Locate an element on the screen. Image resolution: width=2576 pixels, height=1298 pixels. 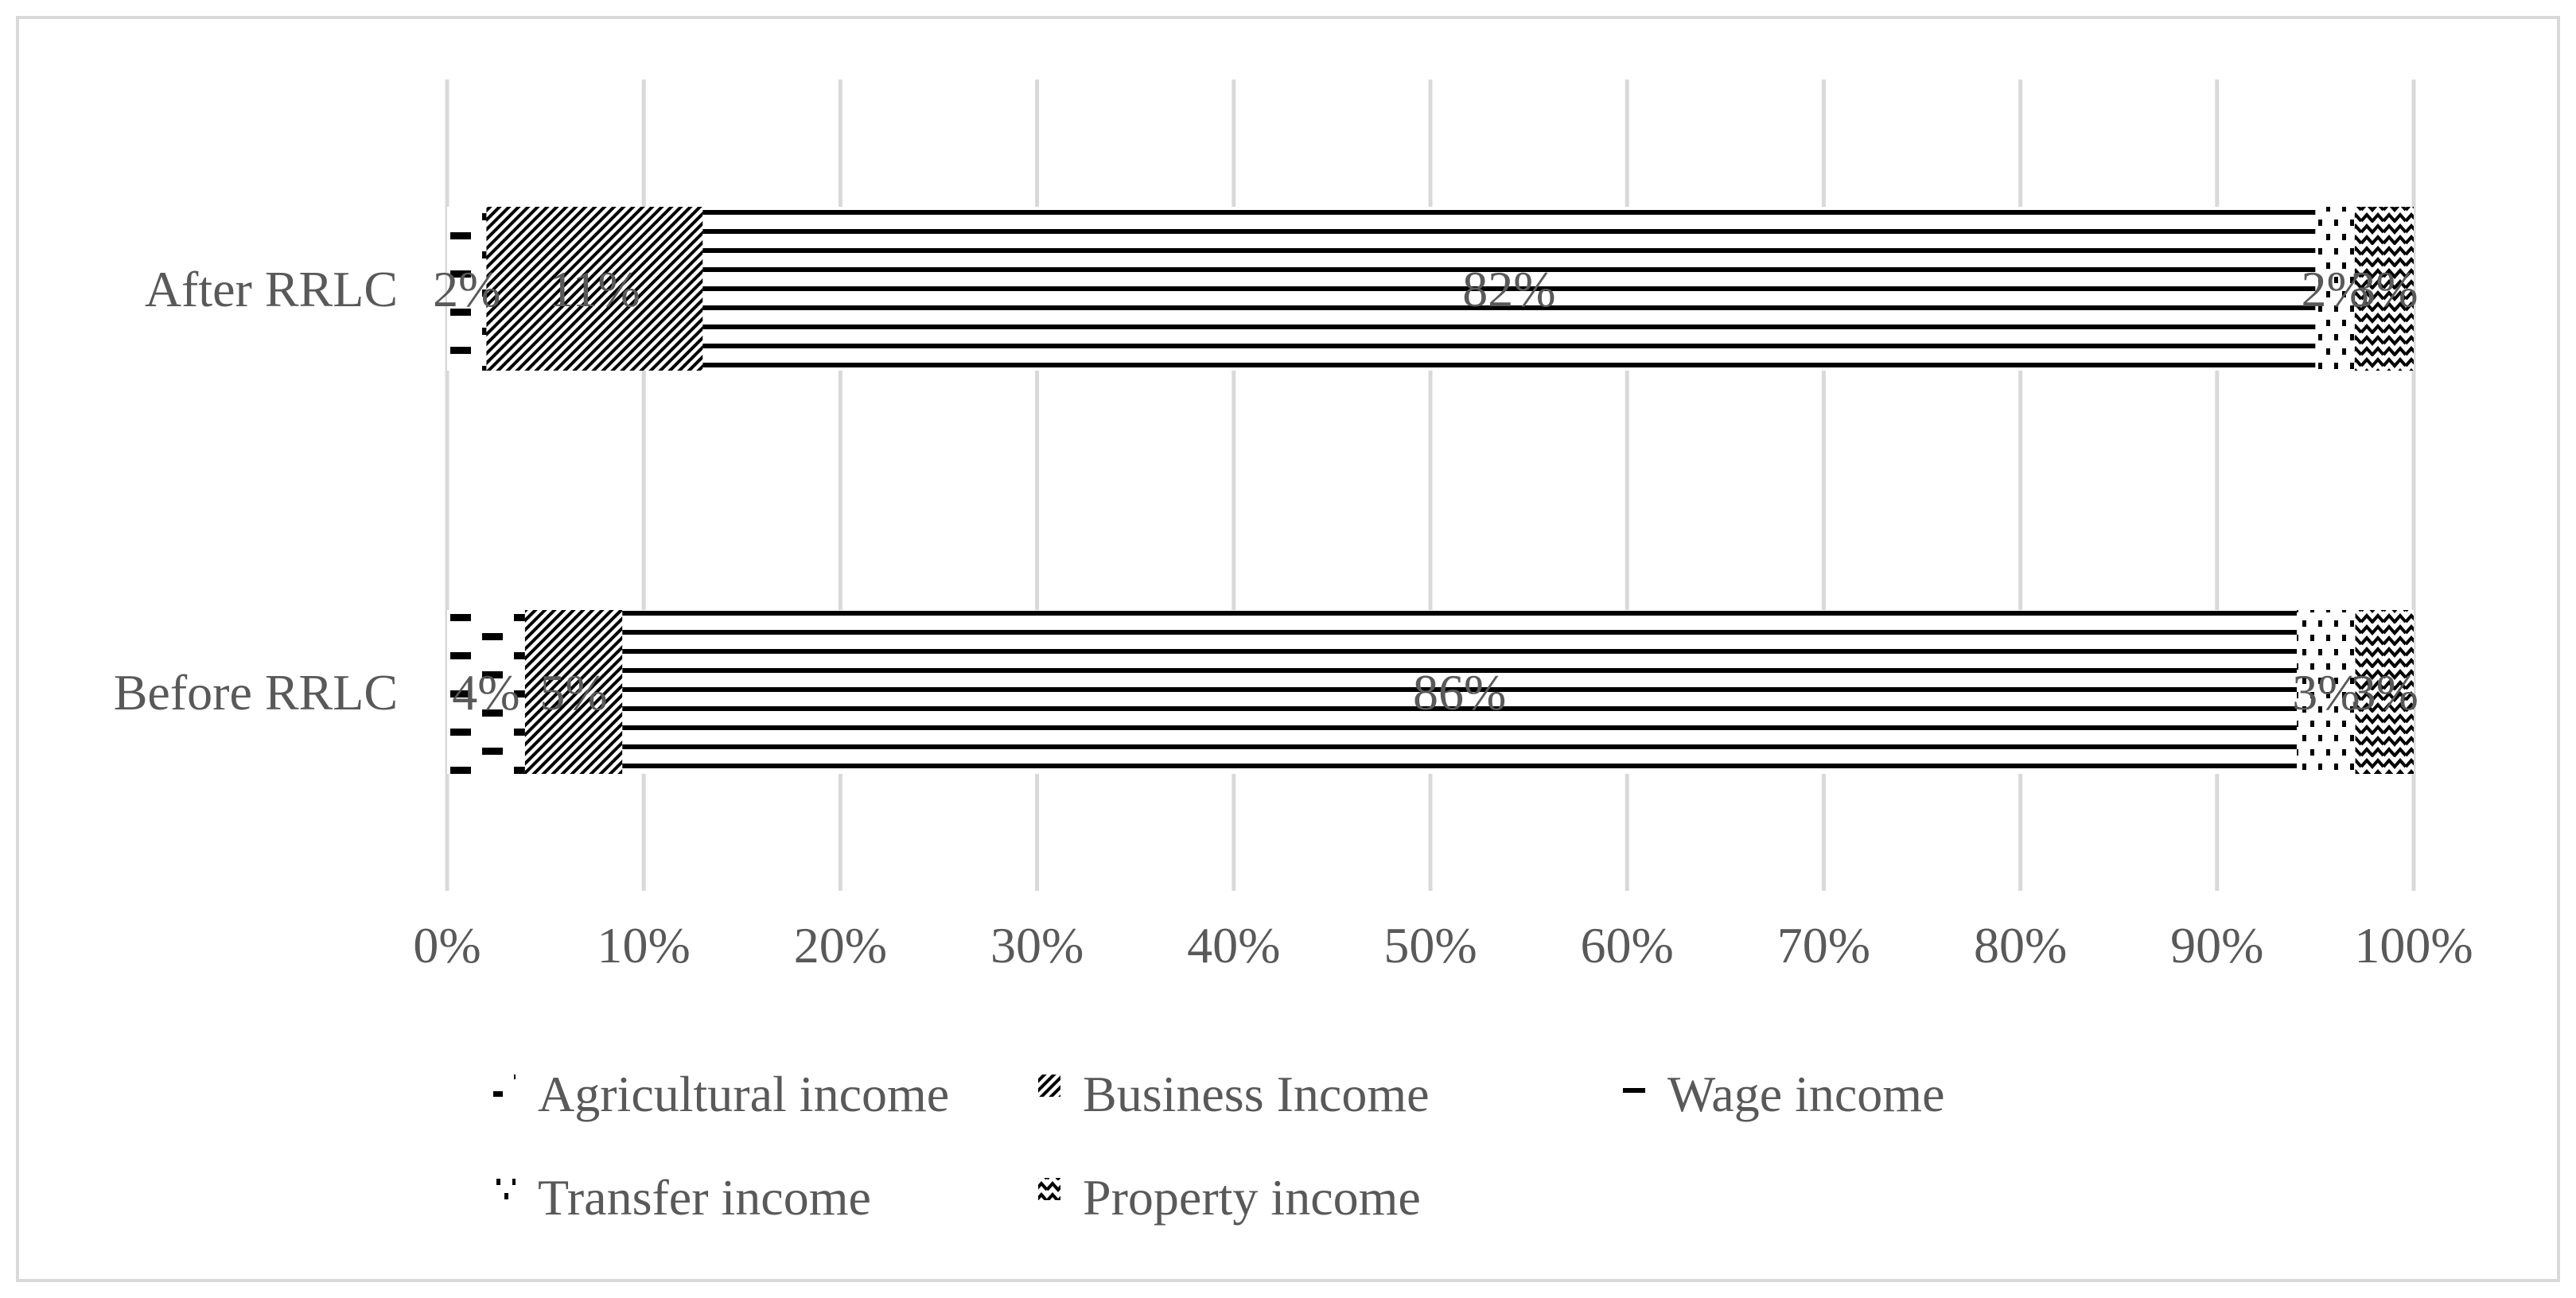
data-label-0-4: 3% is located at coordinates (2384, 289).